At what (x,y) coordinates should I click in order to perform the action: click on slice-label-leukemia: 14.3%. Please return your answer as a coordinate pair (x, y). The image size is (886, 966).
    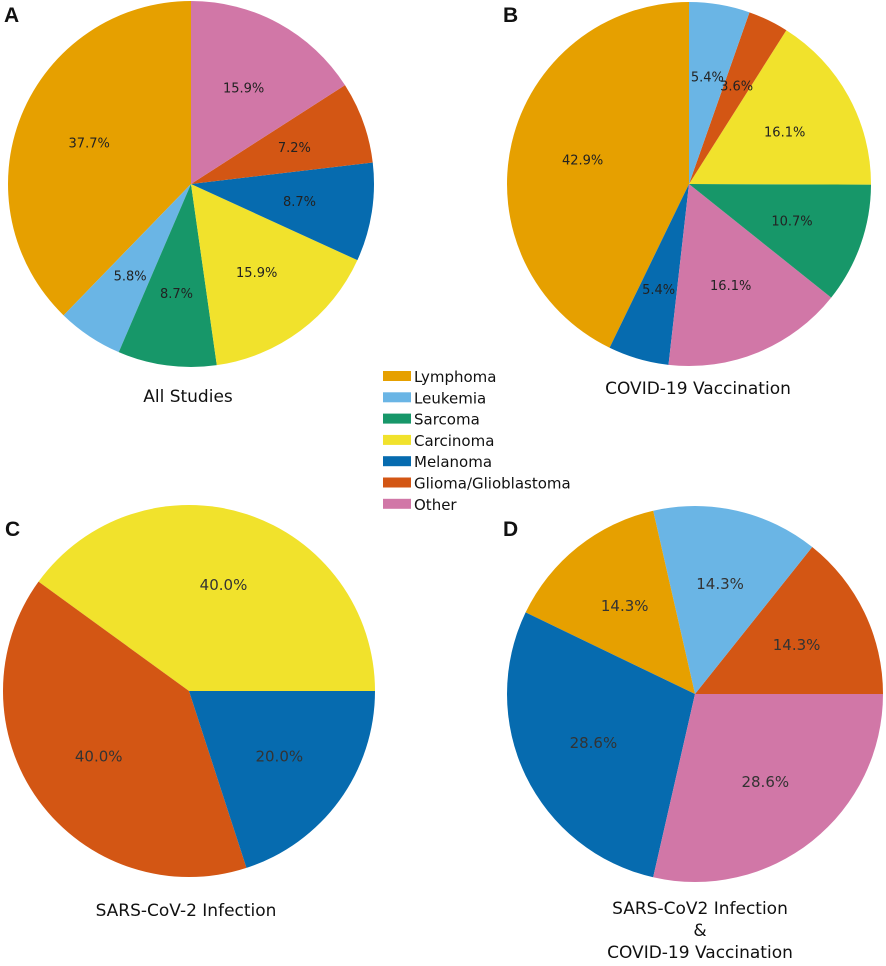
    Looking at the image, I should click on (720, 584).